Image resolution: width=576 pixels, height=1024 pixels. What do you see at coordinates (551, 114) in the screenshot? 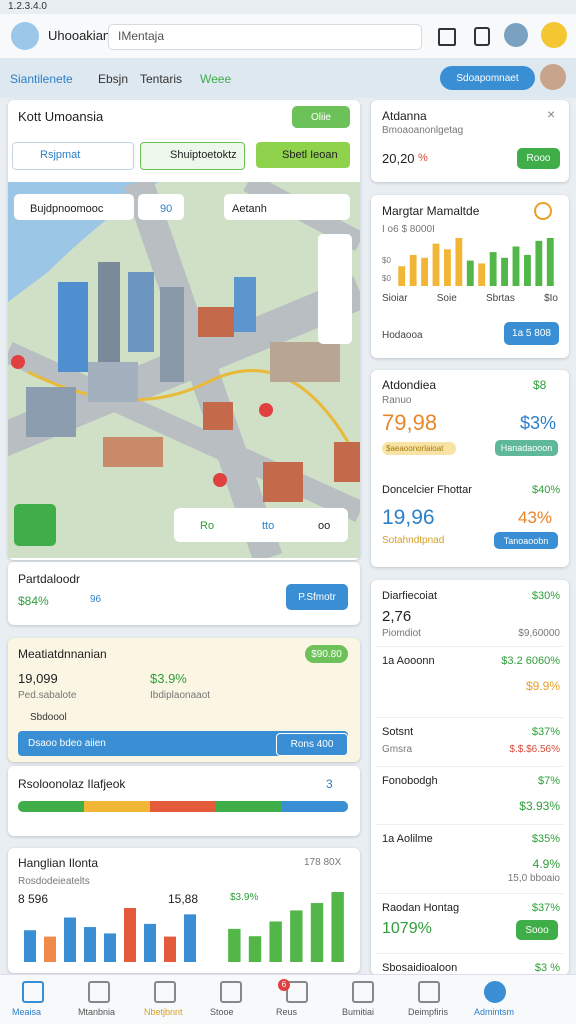
I see `close-icon: ×` at bounding box center [551, 114].